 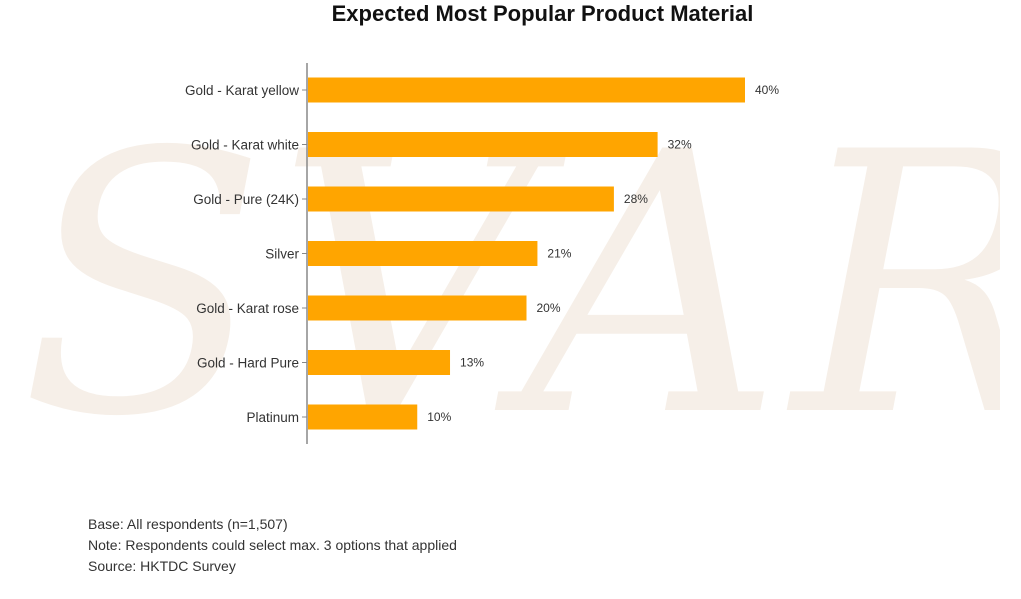 What do you see at coordinates (559, 254) in the screenshot?
I see `data-label: 21%` at bounding box center [559, 254].